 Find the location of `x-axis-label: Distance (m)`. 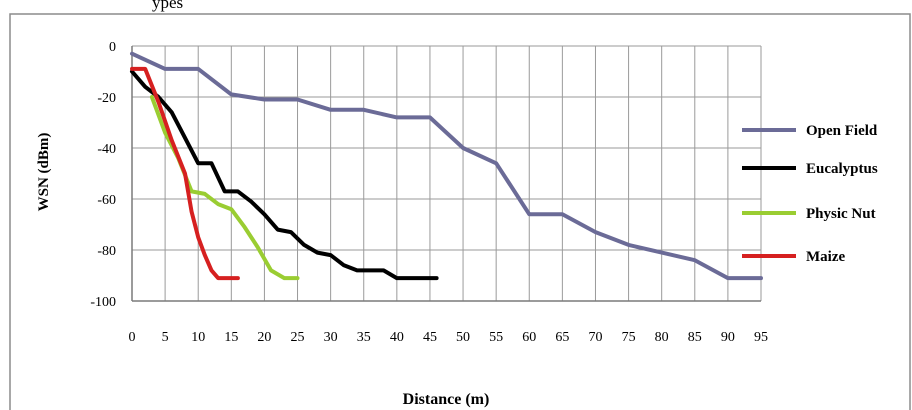

x-axis-label: Distance (m) is located at coordinates (446, 399).